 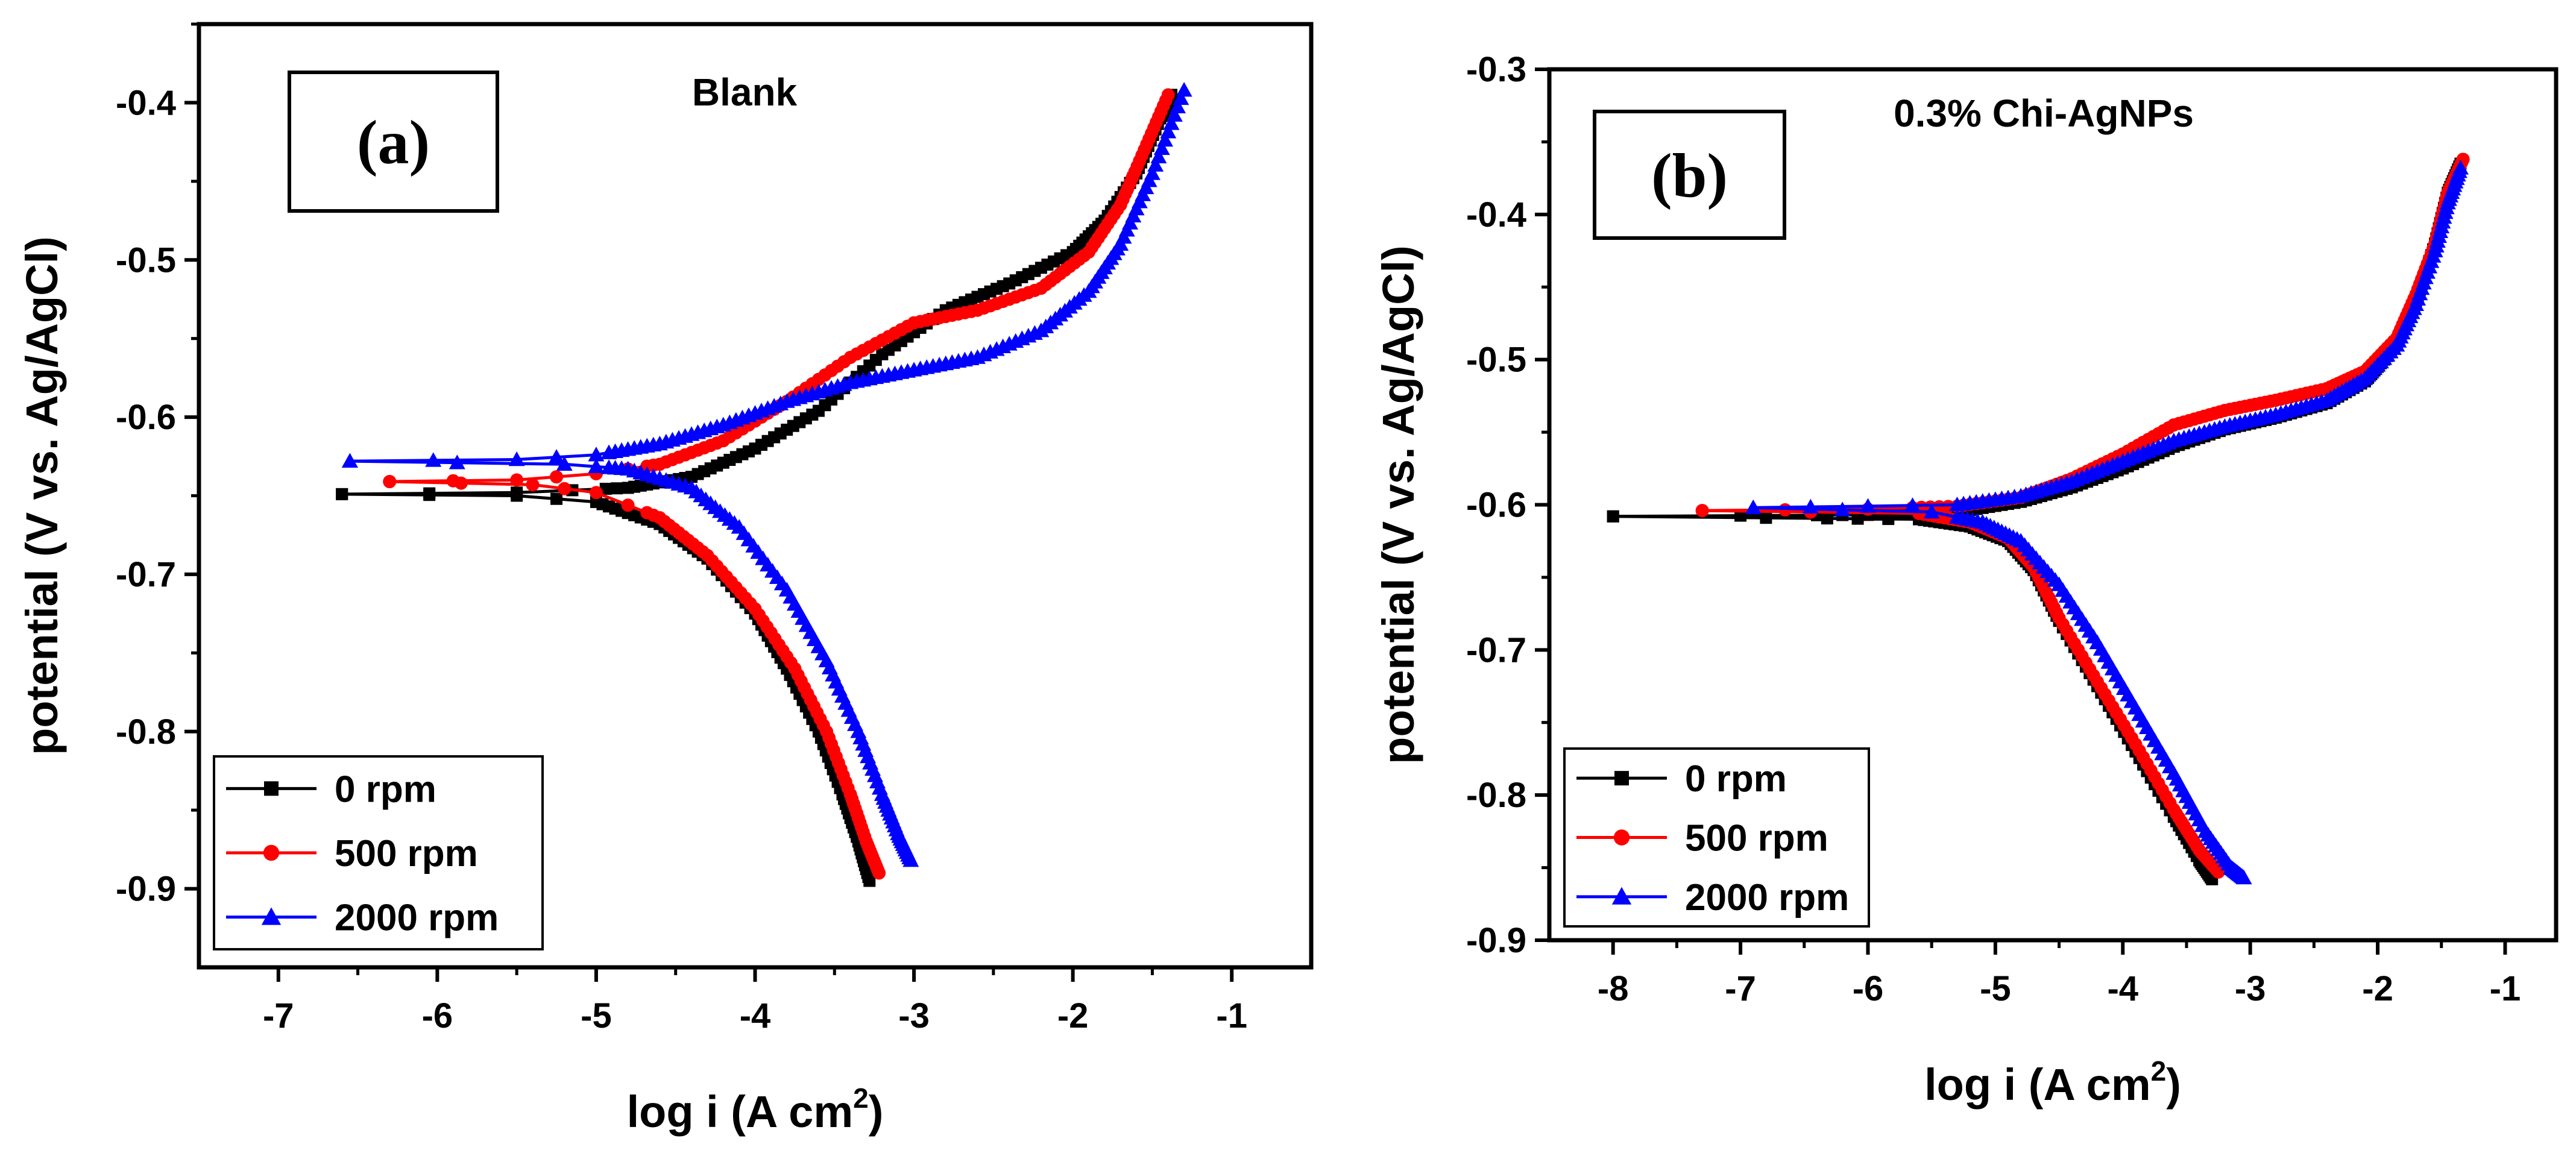 I want to click on x-tick-label: -1, so click(x=1231, y=1015).